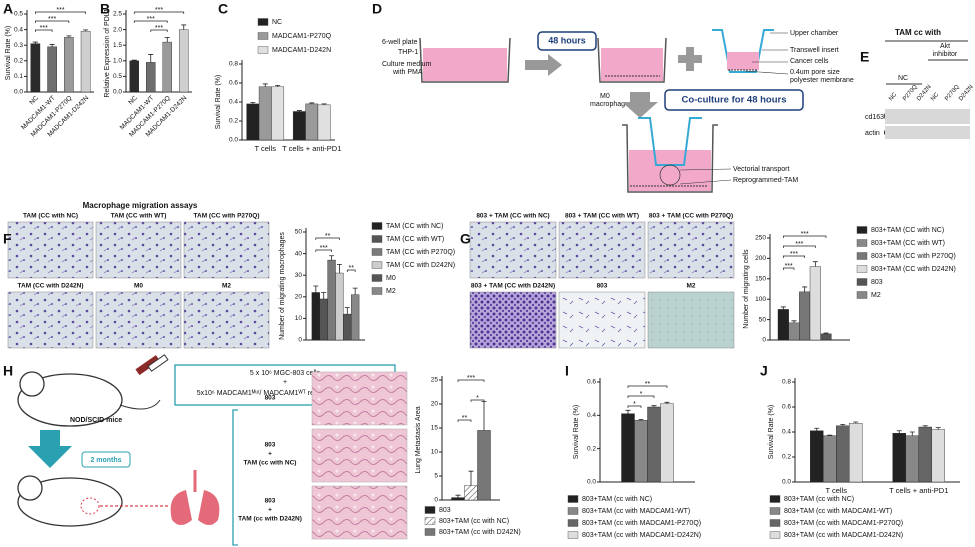  What do you see at coordinates (465, 64) in the screenshot?
I see `medium` at bounding box center [465, 64].